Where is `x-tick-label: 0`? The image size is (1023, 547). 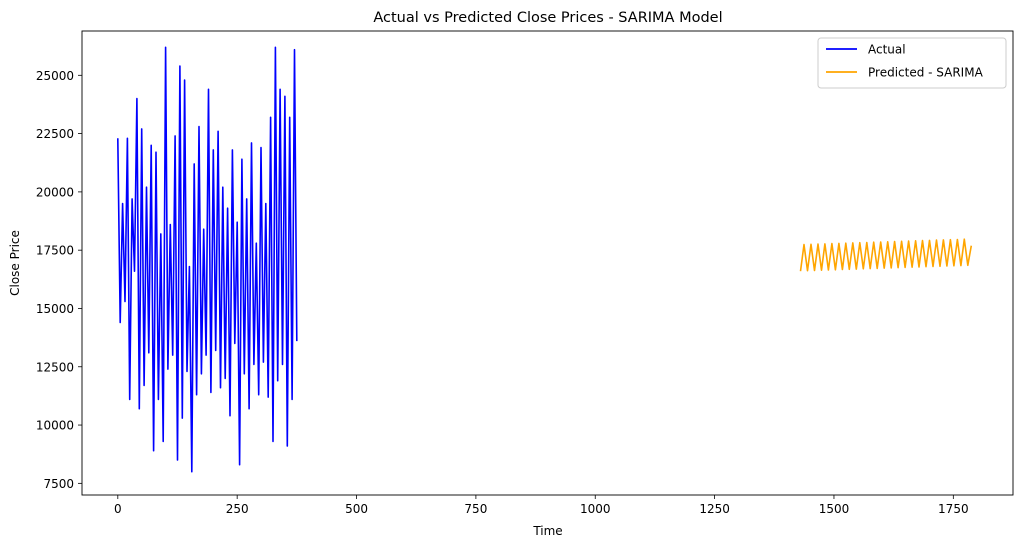 x-tick-label: 0 is located at coordinates (118, 509).